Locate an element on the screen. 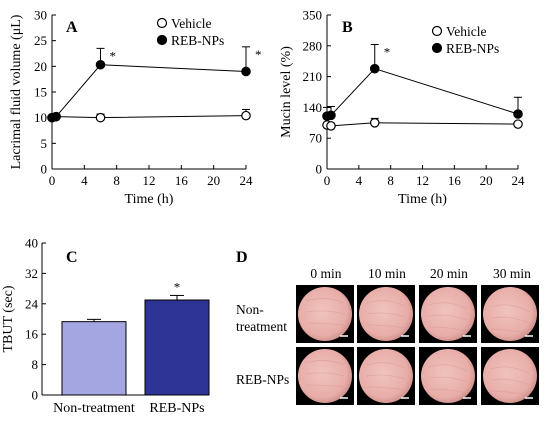 Image resolution: width=550 pixels, height=424 pixels. y-tick-label: 210 is located at coordinates (313, 76).